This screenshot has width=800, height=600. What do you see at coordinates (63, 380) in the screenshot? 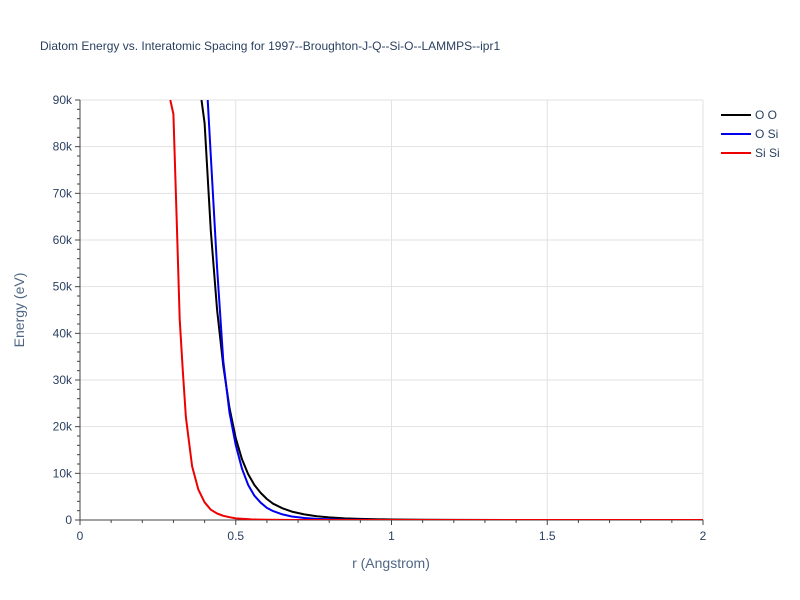
I see `y-tick-label: 30k` at bounding box center [63, 380].